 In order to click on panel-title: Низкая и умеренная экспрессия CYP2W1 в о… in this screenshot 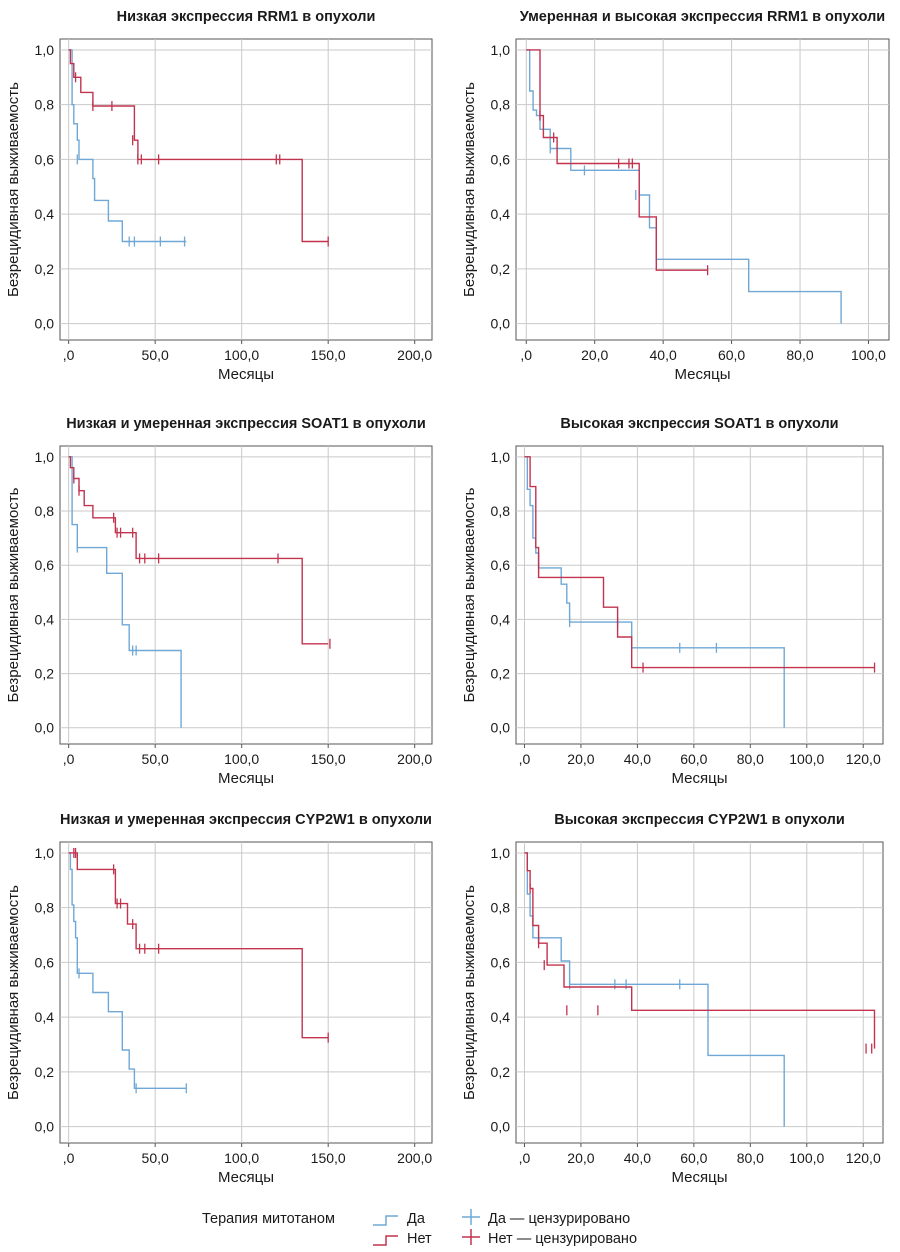, I will do `click(246, 820)`.